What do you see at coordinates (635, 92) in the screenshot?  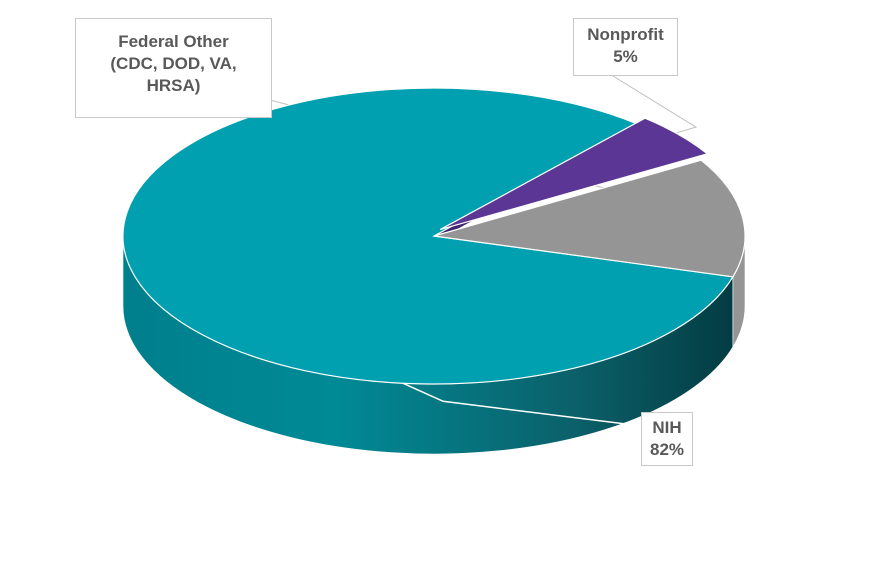 I see `leader-line-nonprofit` at bounding box center [635, 92].